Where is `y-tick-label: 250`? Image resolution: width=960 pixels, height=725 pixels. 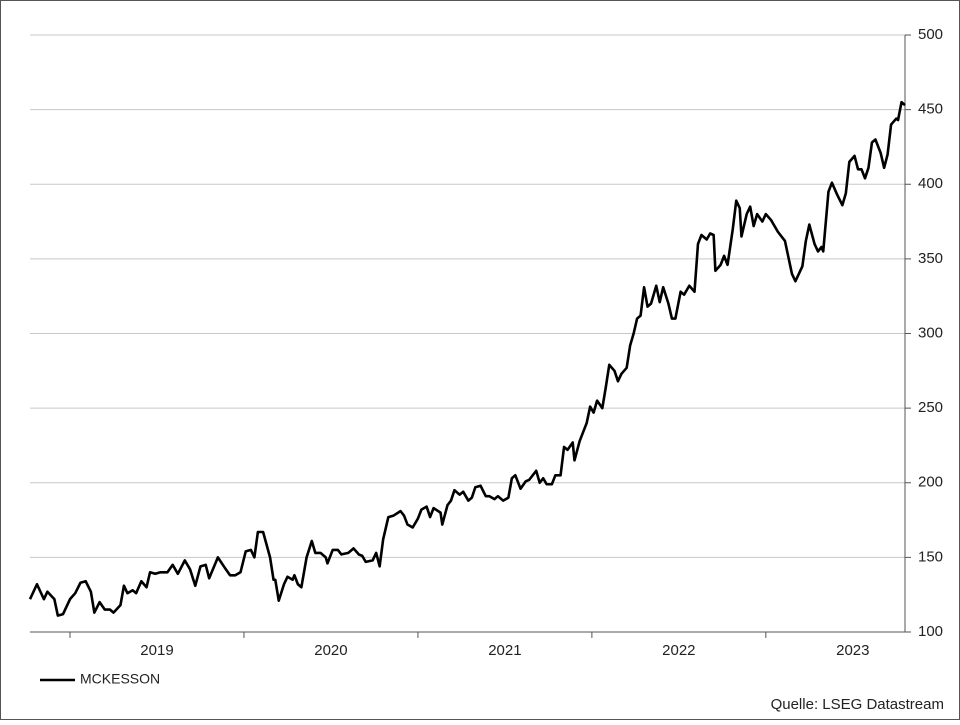 y-tick-label: 250 is located at coordinates (930, 407).